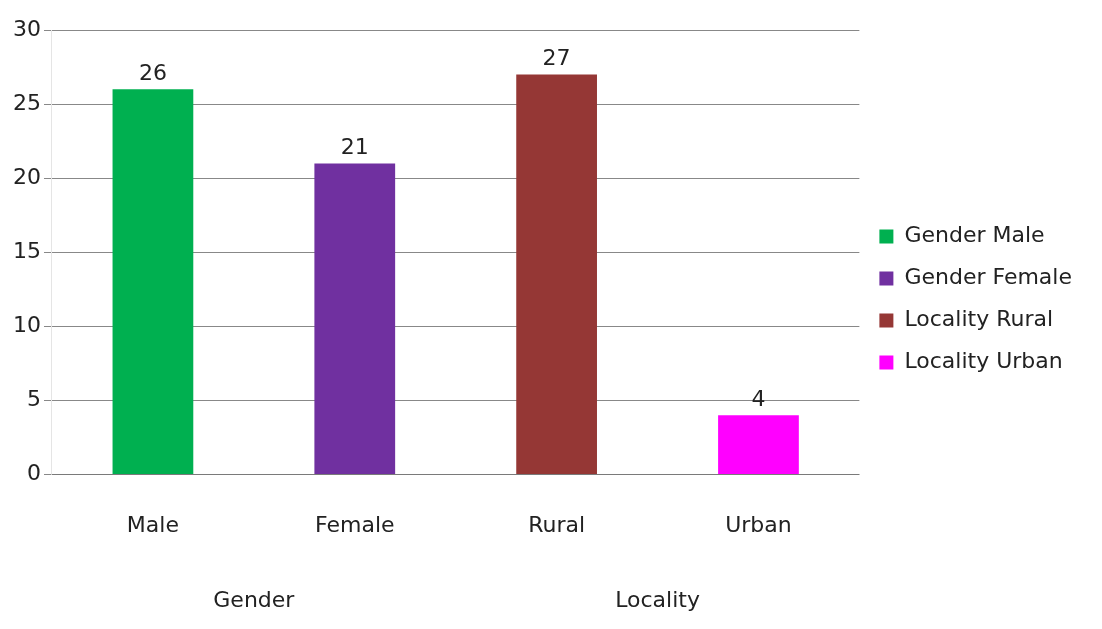 Image resolution: width=1102 pixels, height=629 pixels. What do you see at coordinates (657, 599) in the screenshot?
I see `text: Locality` at bounding box center [657, 599].